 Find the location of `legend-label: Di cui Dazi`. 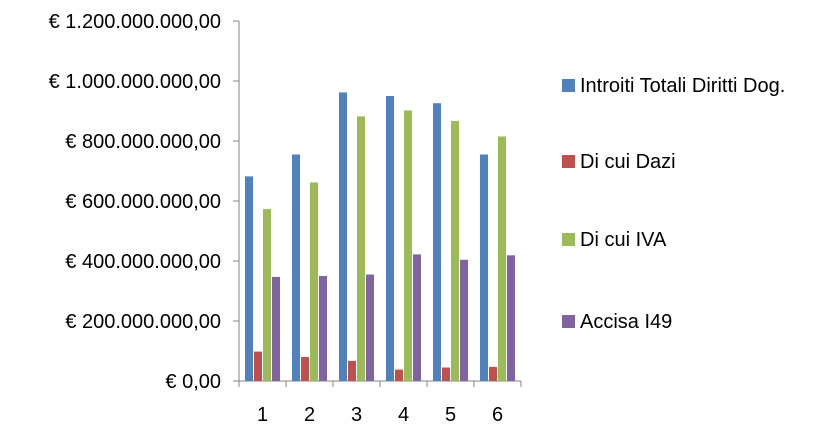

legend-label: Di cui Dazi is located at coordinates (628, 162).